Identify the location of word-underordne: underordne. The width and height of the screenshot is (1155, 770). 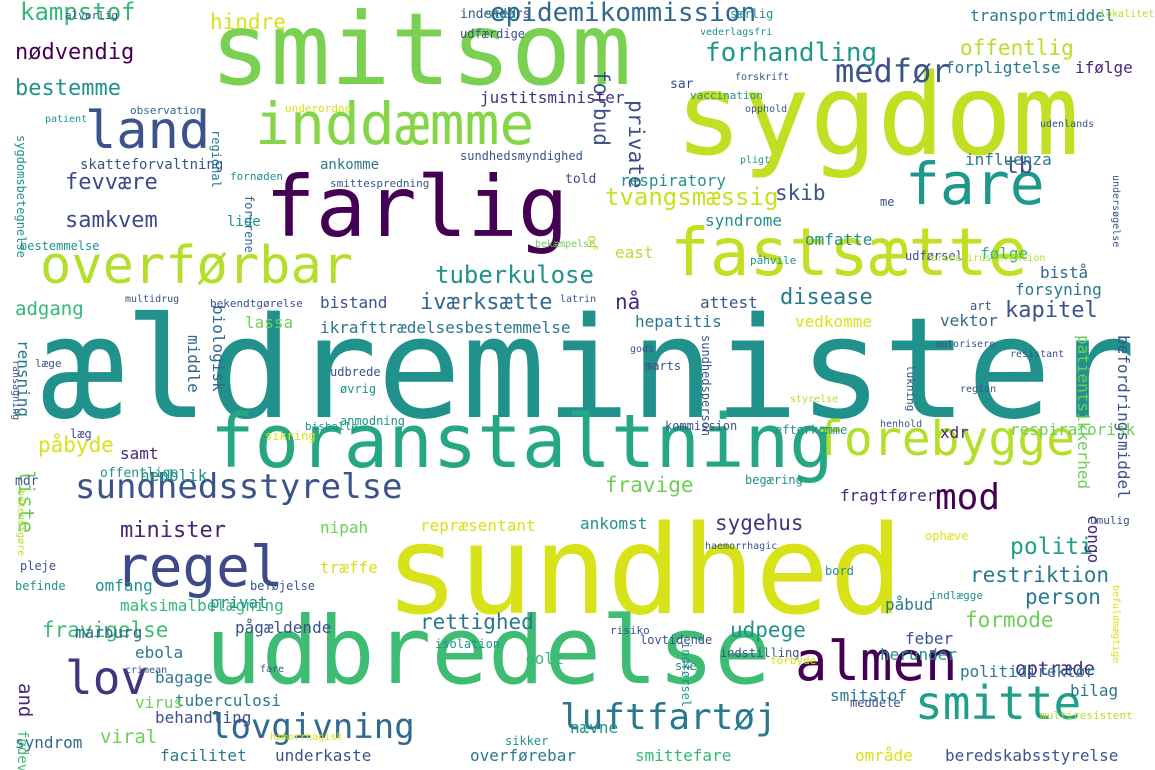
(318, 108).